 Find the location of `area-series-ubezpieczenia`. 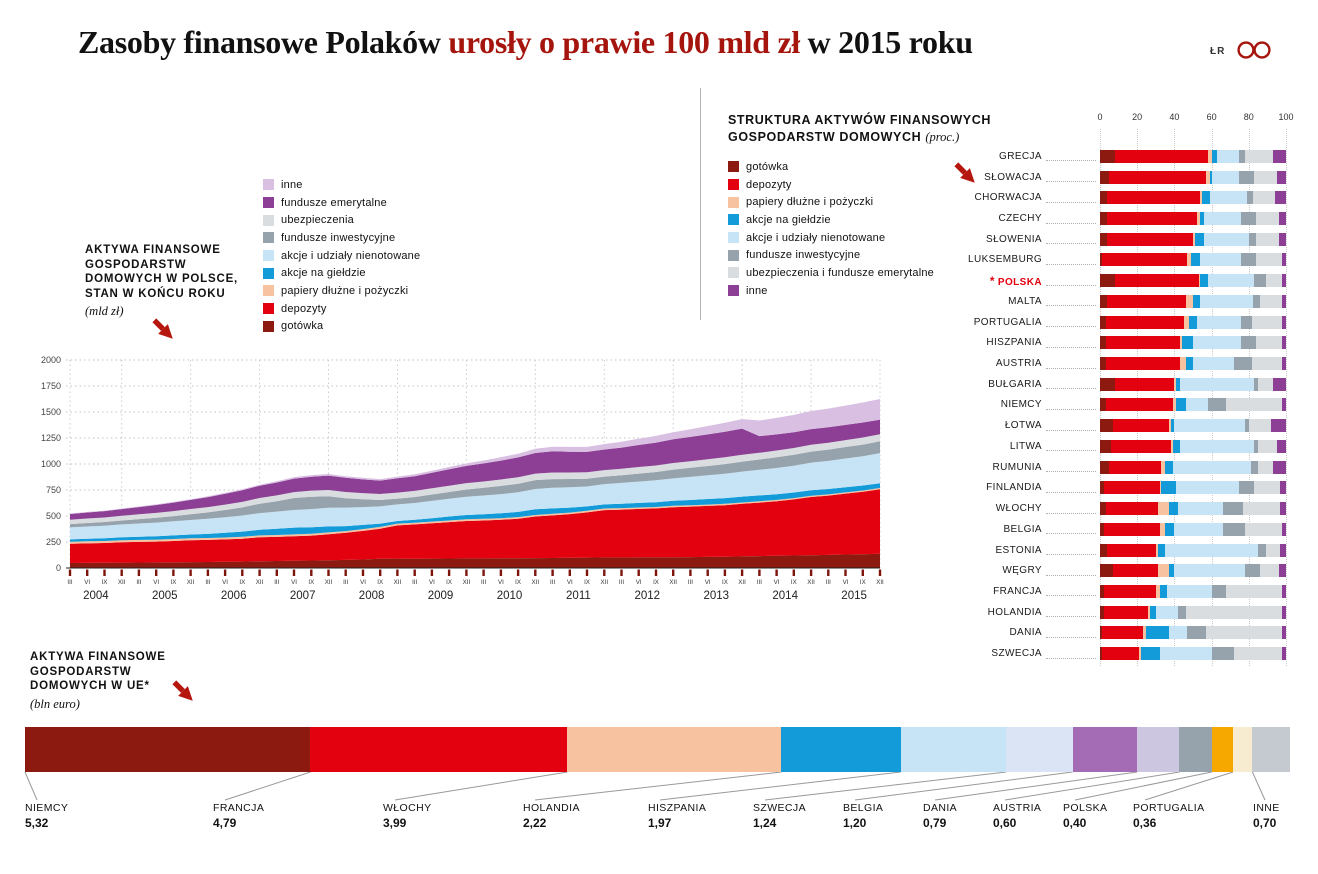

area-series-ubezpieczenia is located at coordinates (475, 479).